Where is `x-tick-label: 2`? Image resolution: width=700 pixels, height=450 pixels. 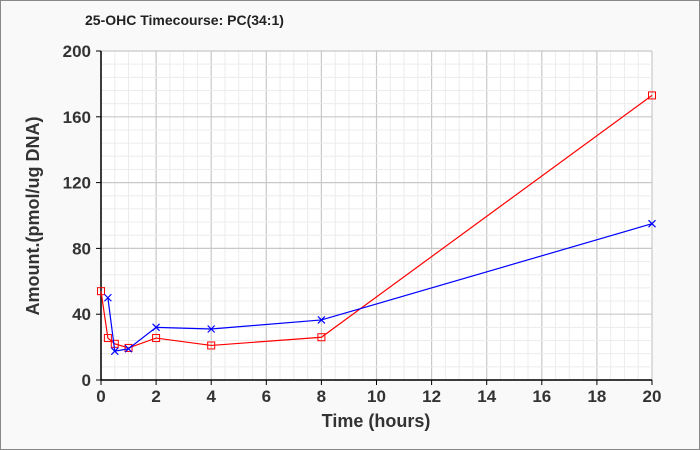 x-tick-label: 2 is located at coordinates (155, 396).